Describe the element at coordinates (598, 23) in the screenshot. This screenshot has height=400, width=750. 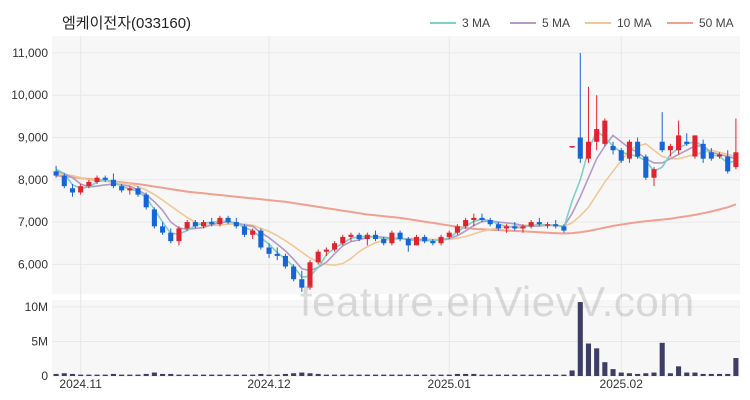
I see `legend-swatch-ma10` at that location.